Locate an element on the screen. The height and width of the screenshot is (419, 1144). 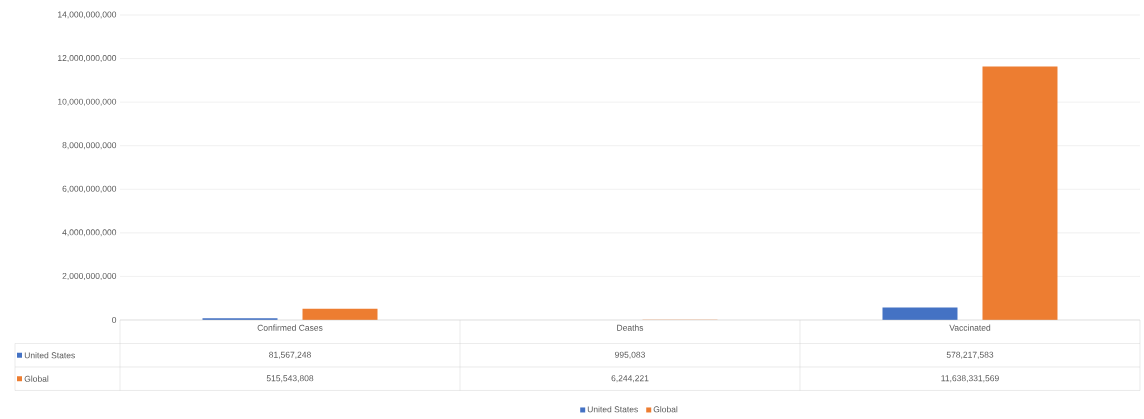
y-tick-label: 14,000,000,000 is located at coordinates (87, 15).